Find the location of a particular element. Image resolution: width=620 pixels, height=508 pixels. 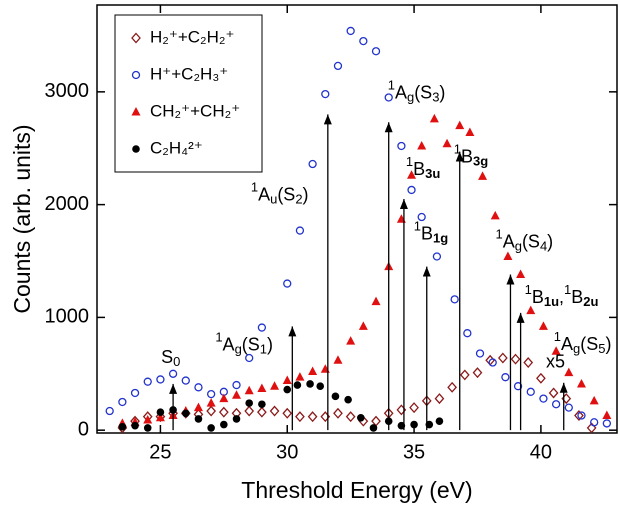

x-tick-label: 40 is located at coordinates (541, 452).